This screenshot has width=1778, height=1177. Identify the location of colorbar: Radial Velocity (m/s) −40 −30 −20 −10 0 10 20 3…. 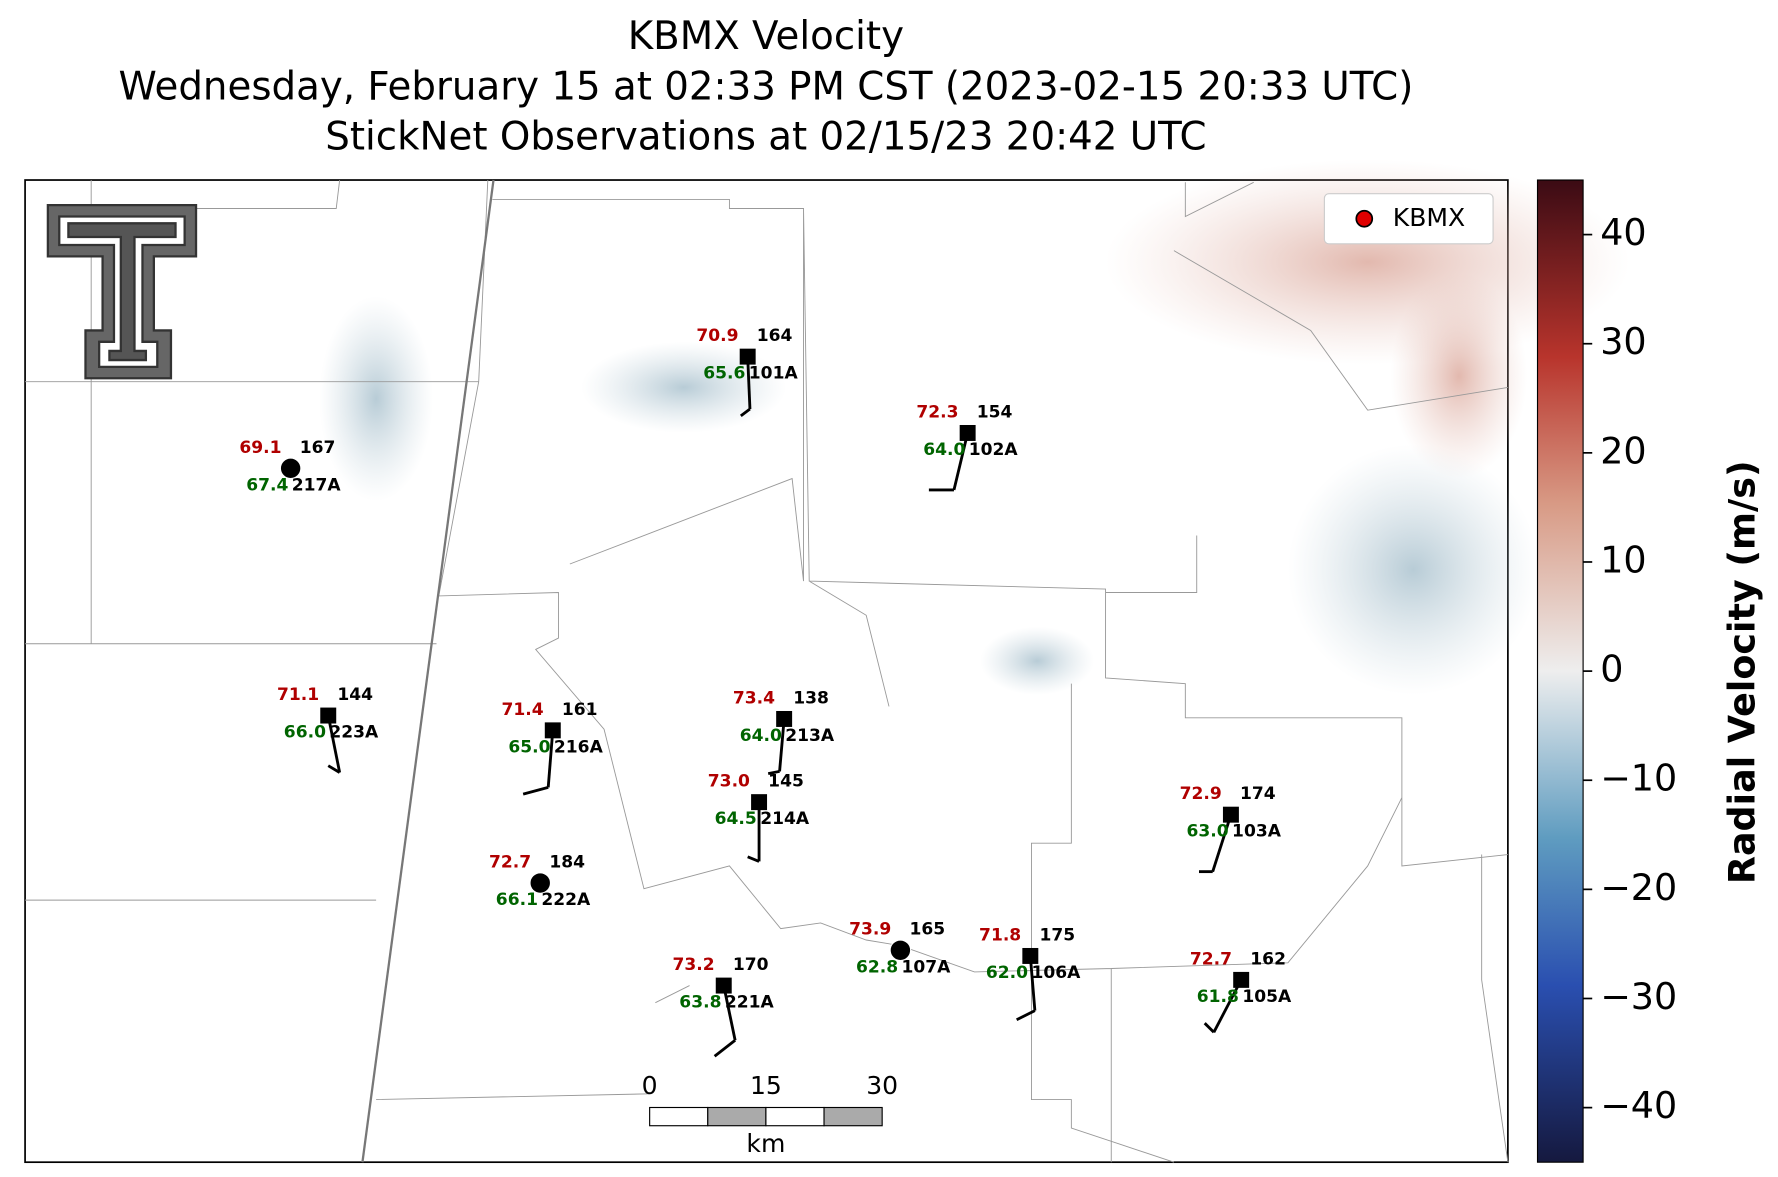
(1649, 671).